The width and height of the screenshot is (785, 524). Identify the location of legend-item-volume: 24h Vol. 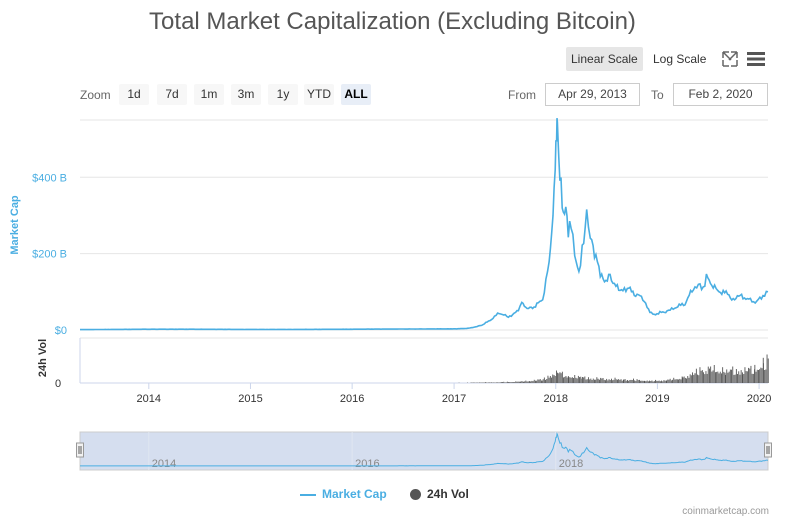
(439, 494).